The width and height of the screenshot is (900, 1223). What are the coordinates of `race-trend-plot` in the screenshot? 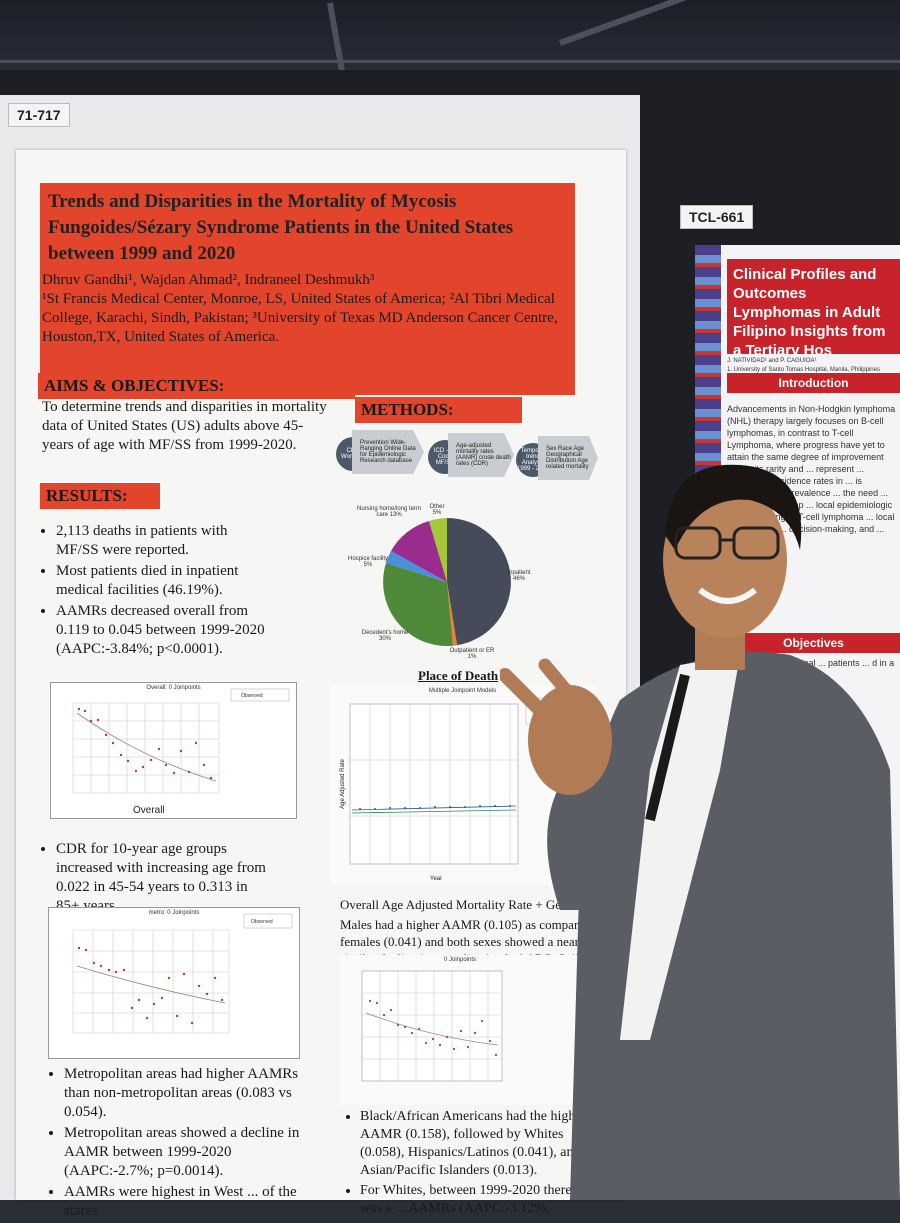 It's located at (432, 1026).